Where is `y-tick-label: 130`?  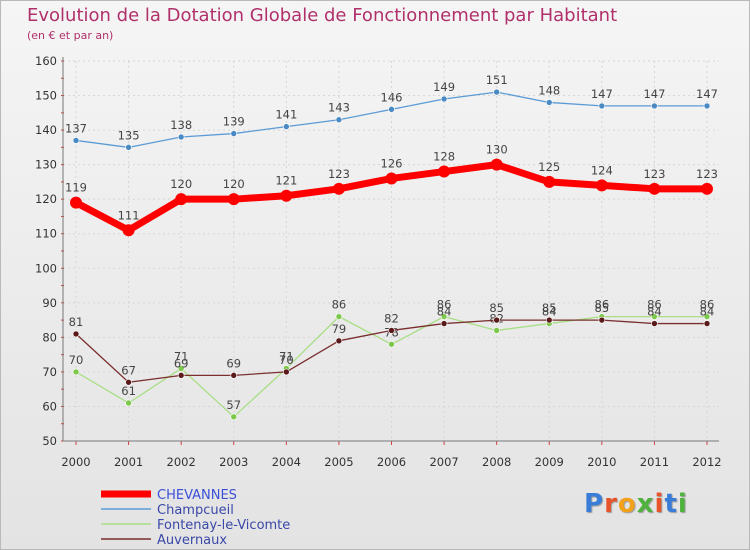
y-tick-label: 130 is located at coordinates (46, 165).